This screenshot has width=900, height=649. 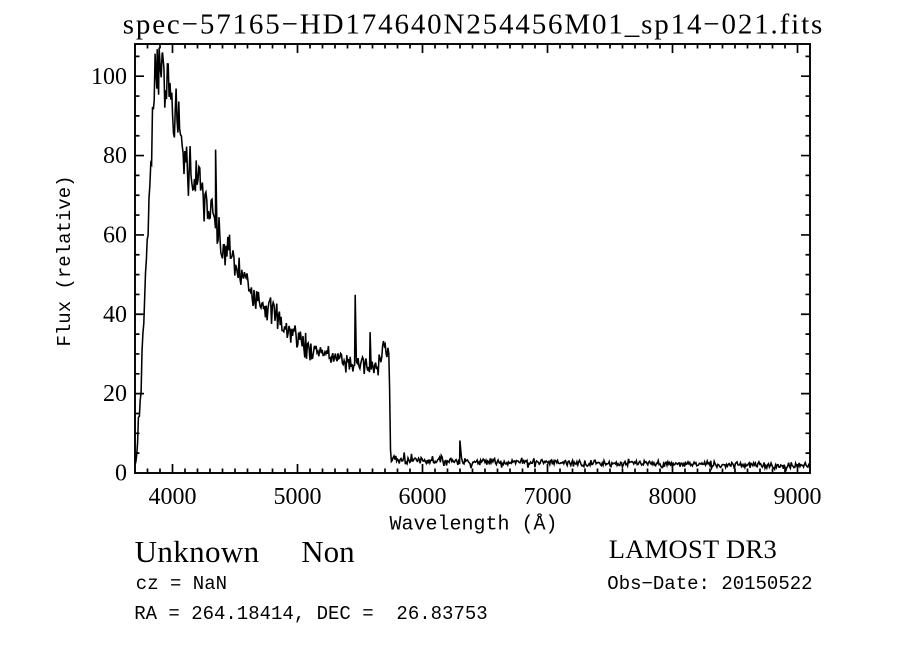 I want to click on svg-text: 8000, so click(x=673, y=497).